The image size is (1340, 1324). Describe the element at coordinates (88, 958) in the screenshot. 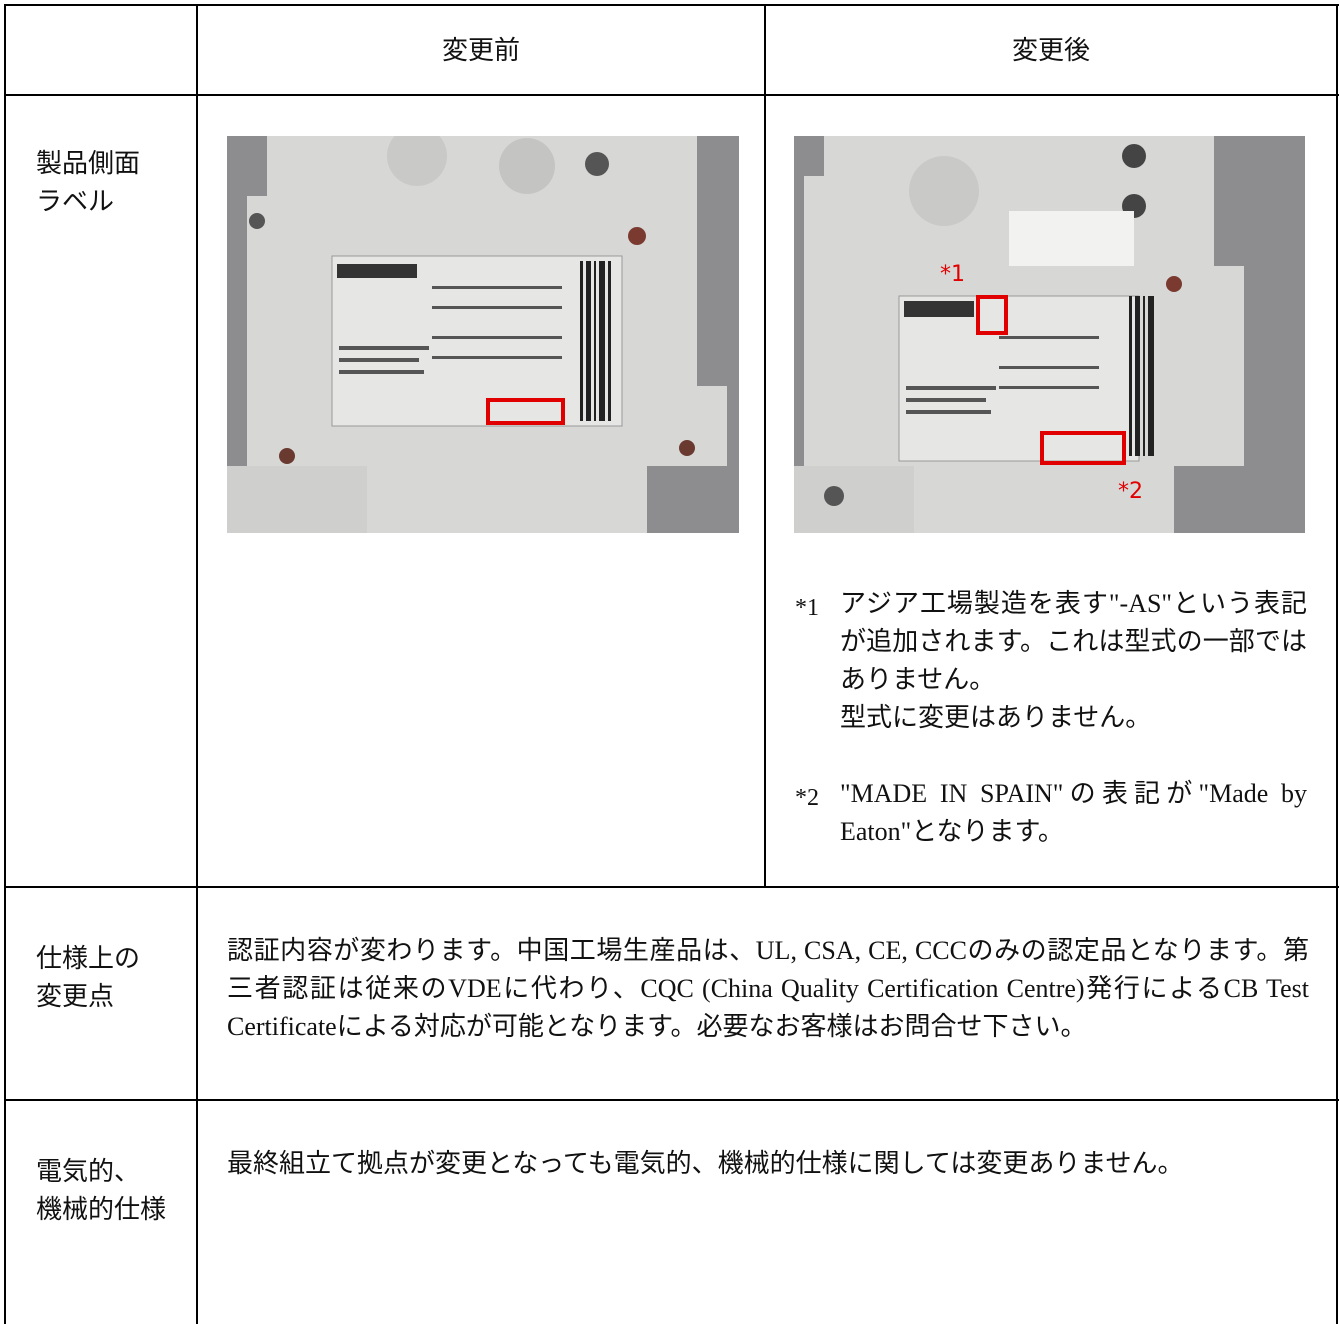

I see `label-line: 仕様上の` at that location.